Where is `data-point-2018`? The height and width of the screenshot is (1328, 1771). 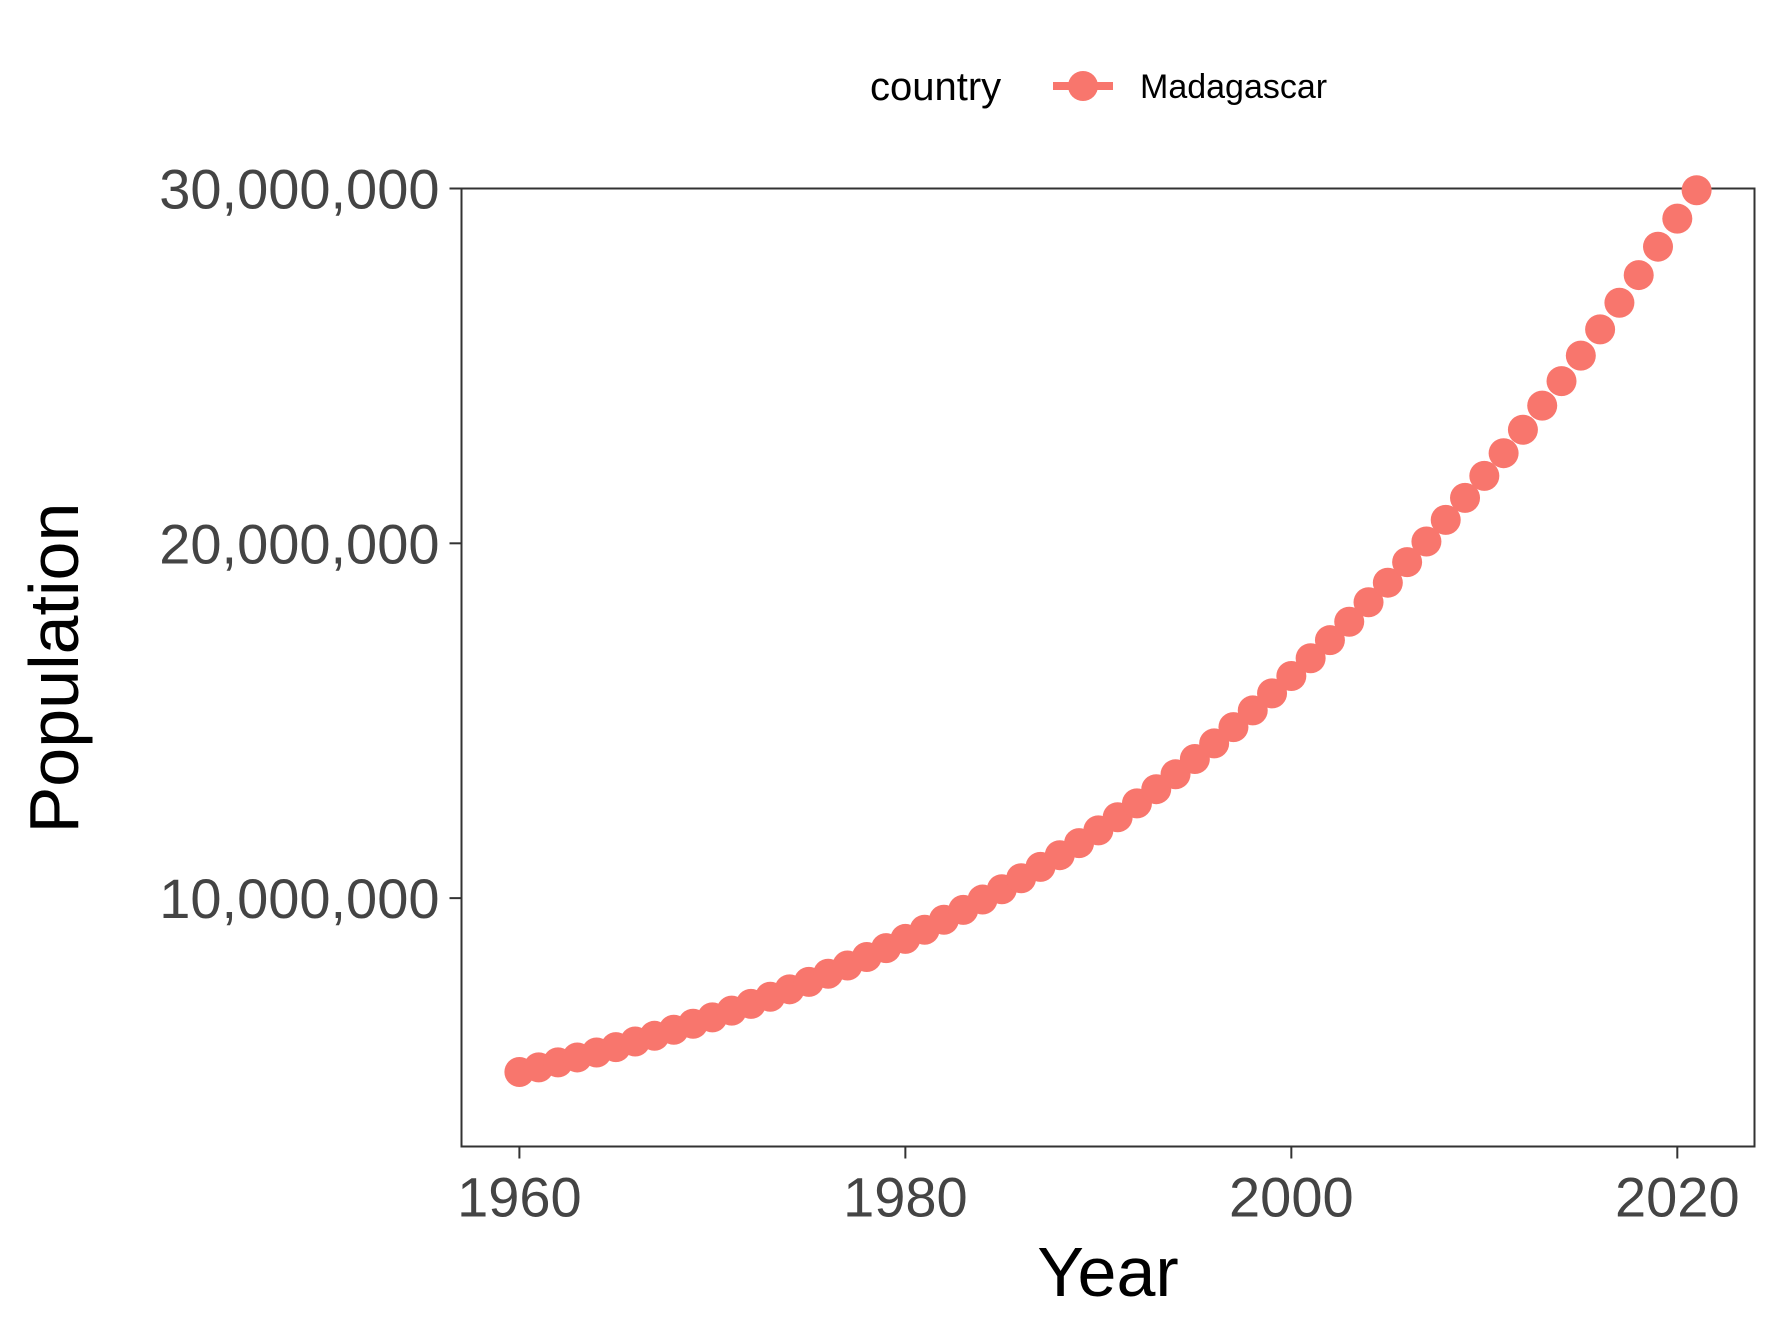
data-point-2018 is located at coordinates (1638, 275).